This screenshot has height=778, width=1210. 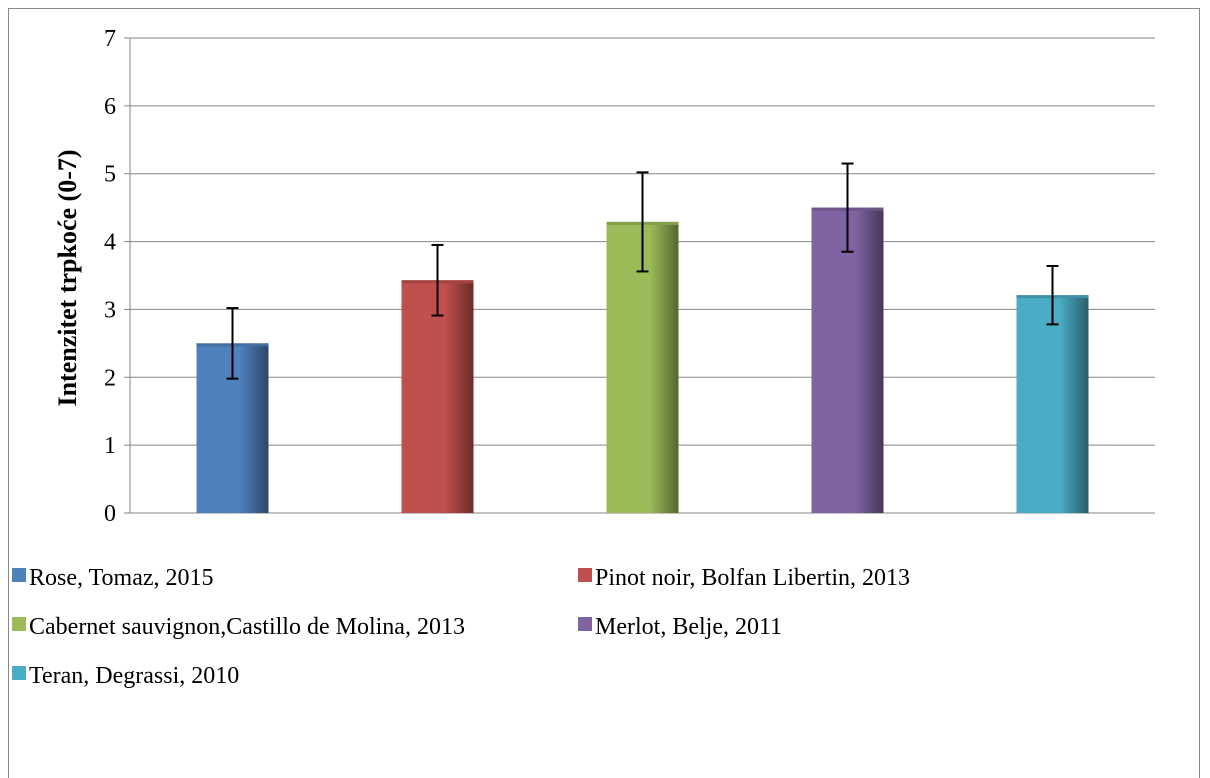 What do you see at coordinates (110, 446) in the screenshot?
I see `y-tick-label: 1` at bounding box center [110, 446].